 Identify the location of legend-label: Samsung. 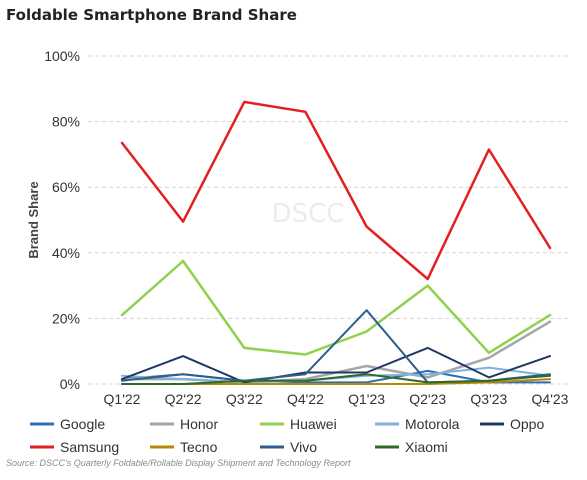
(89, 447).